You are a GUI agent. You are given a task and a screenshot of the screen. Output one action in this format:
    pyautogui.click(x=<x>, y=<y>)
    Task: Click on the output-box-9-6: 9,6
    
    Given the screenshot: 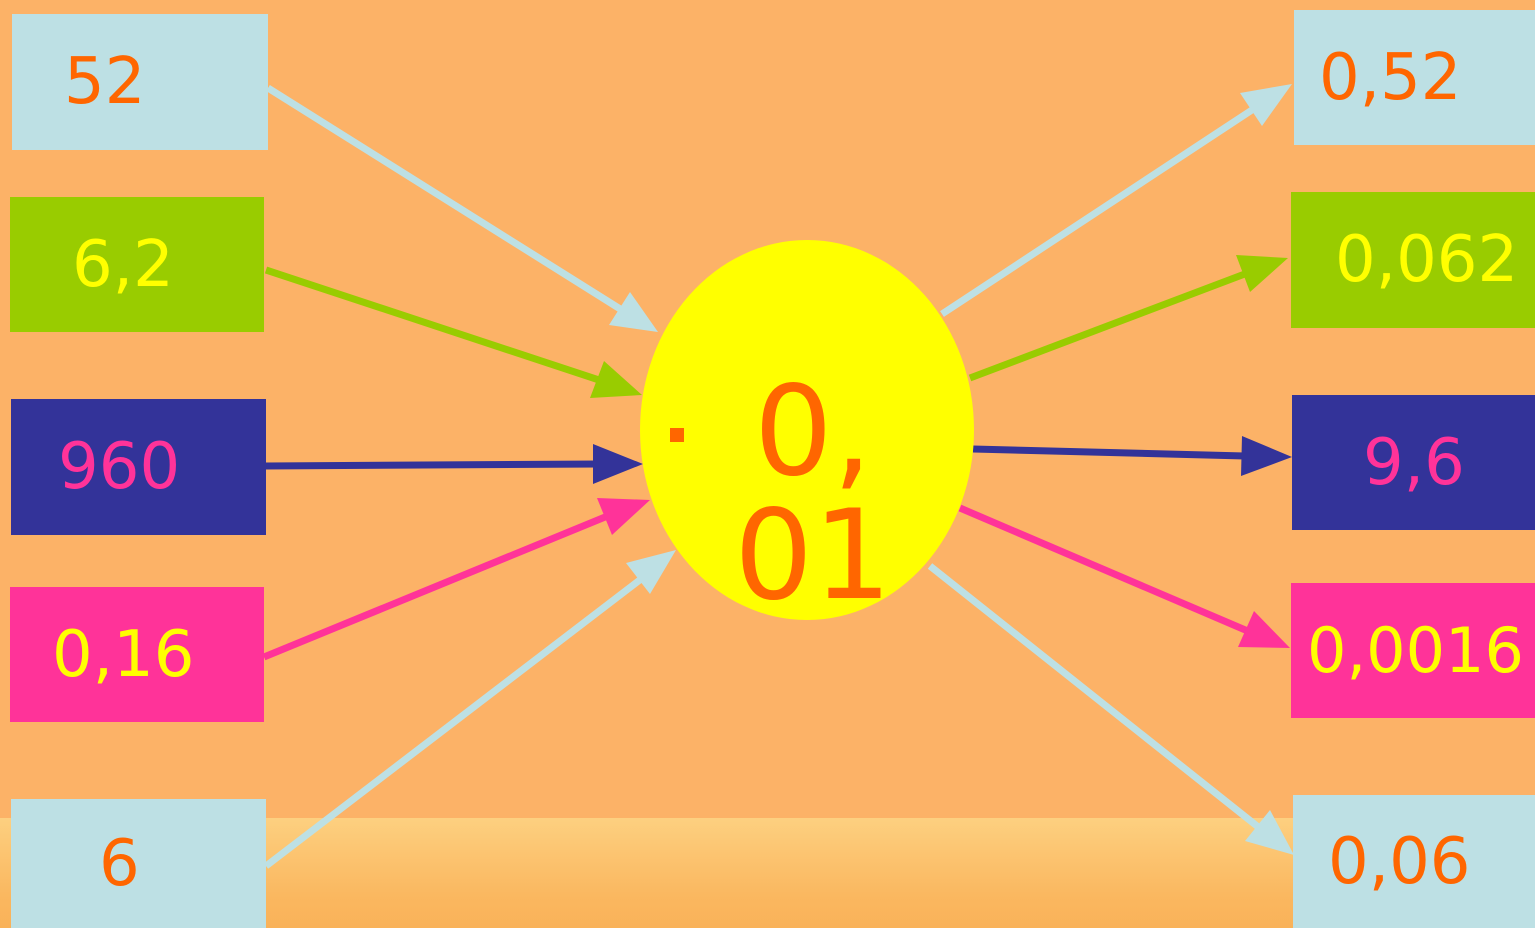 What is the action you would take?
    pyautogui.click(x=1413, y=462)
    